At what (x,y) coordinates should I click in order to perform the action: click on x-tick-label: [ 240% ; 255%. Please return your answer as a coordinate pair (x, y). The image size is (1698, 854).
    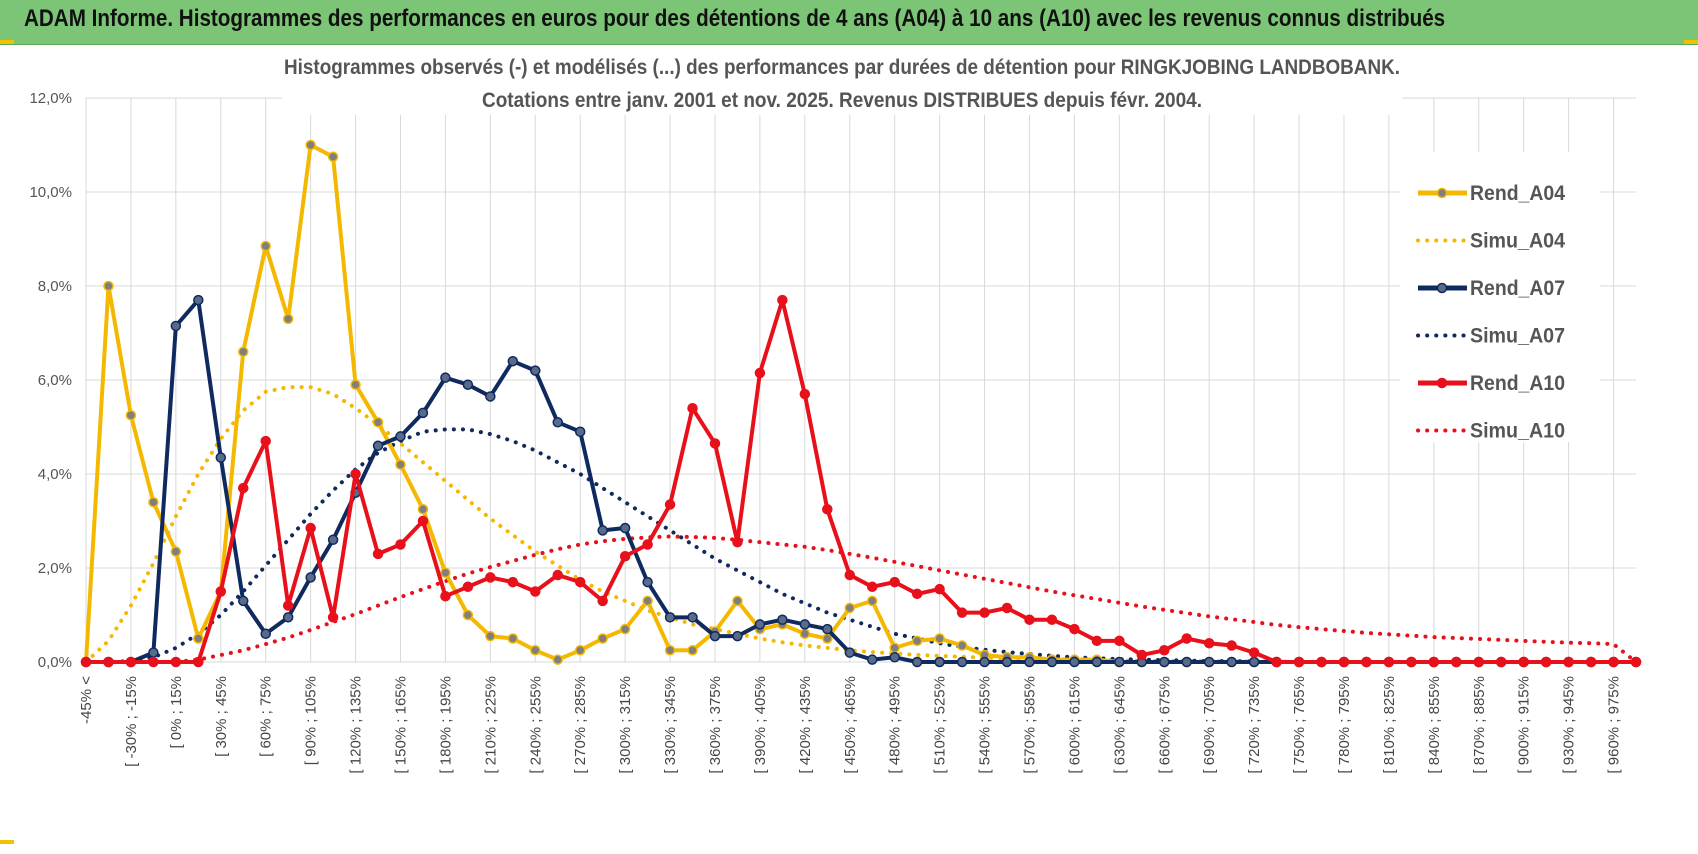
    Looking at the image, I should click on (535, 725).